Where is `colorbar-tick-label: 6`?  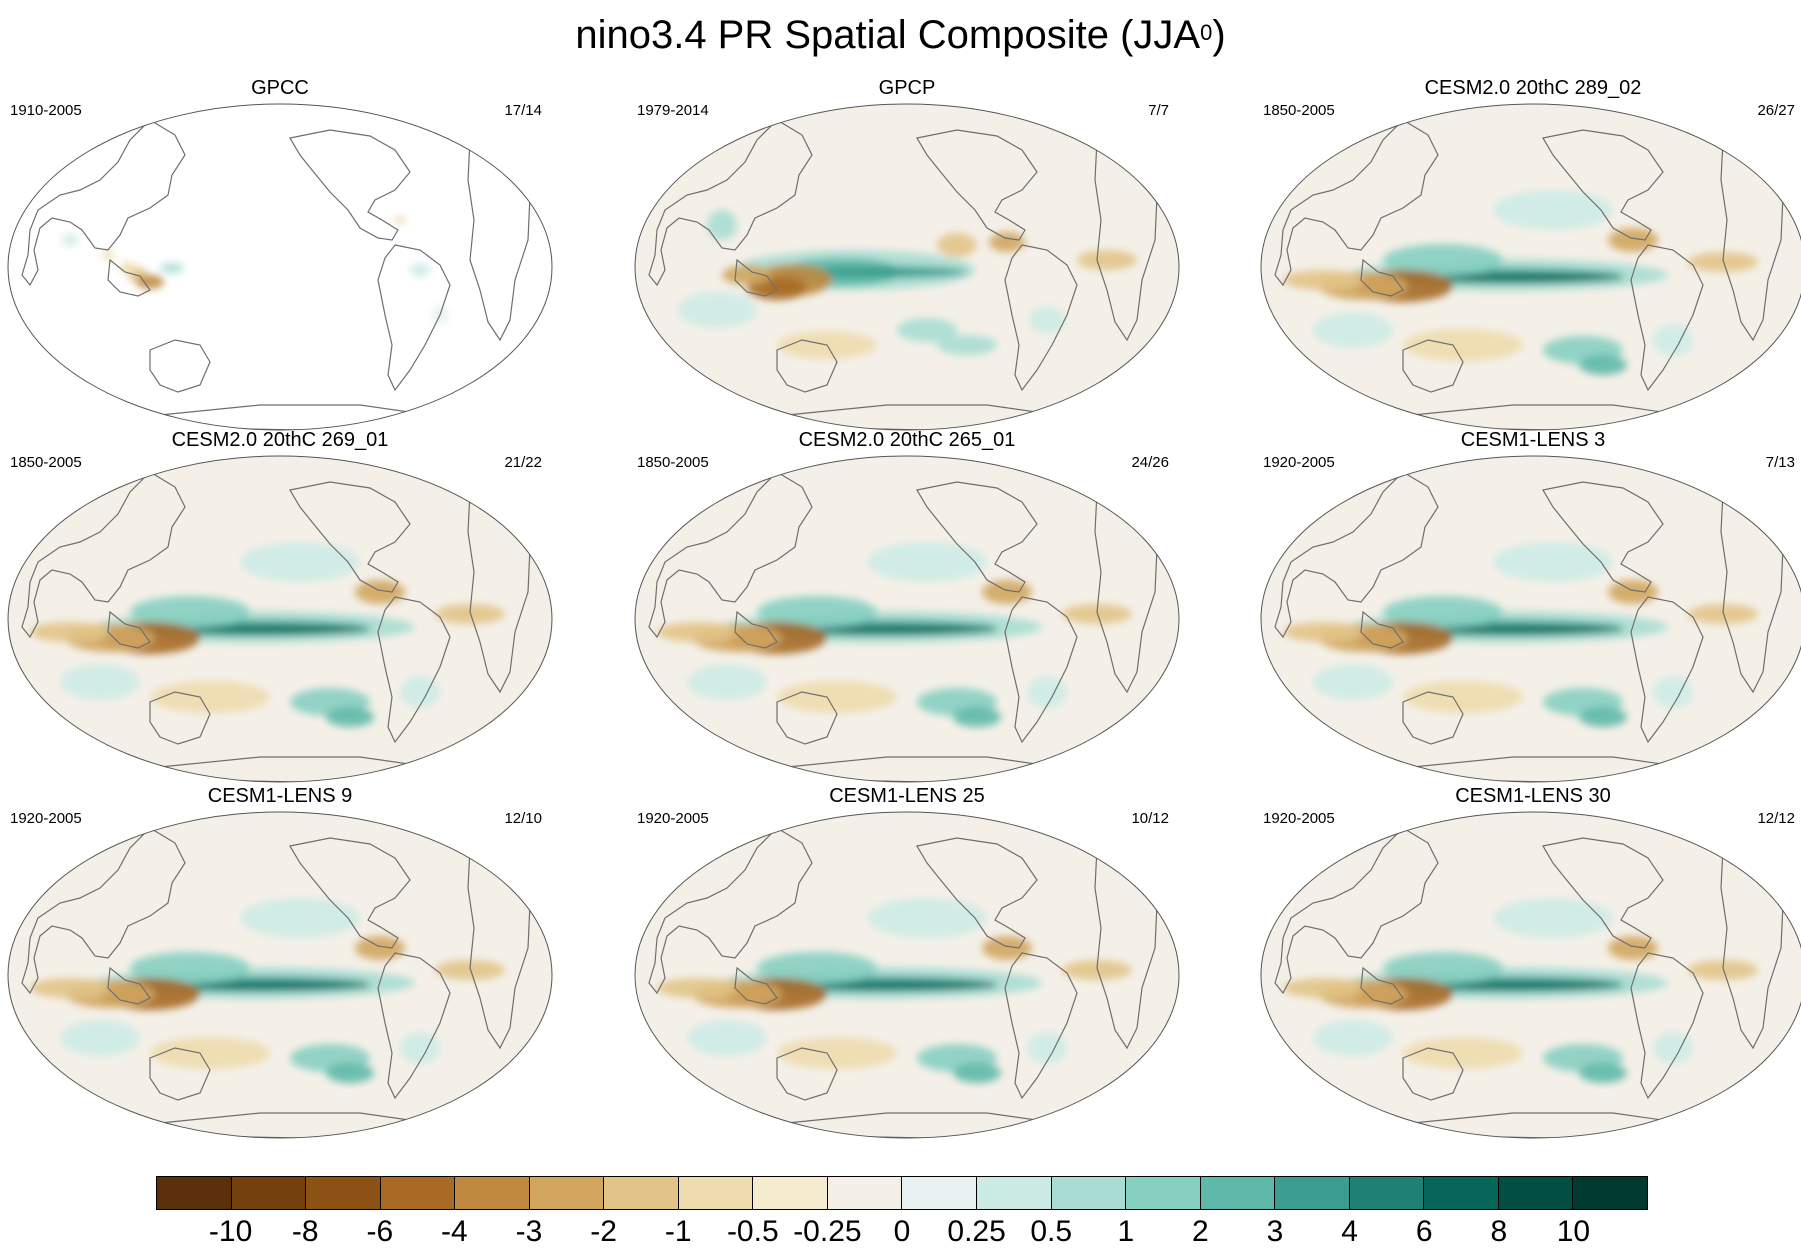 colorbar-tick-label: 6 is located at coordinates (1424, 1231).